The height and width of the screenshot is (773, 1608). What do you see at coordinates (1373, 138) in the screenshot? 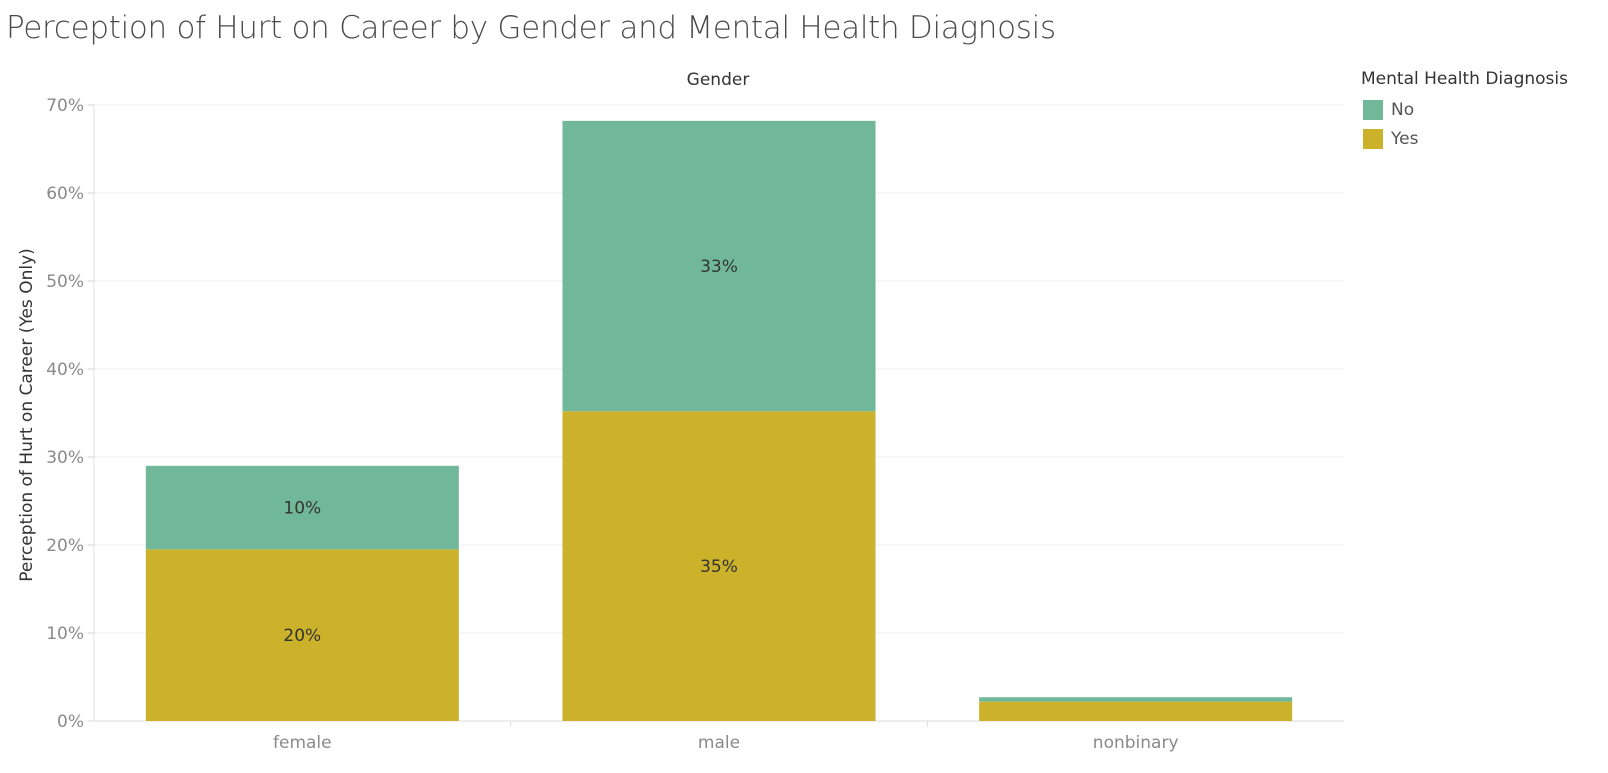
I see `legend-swatch-yes` at bounding box center [1373, 138].